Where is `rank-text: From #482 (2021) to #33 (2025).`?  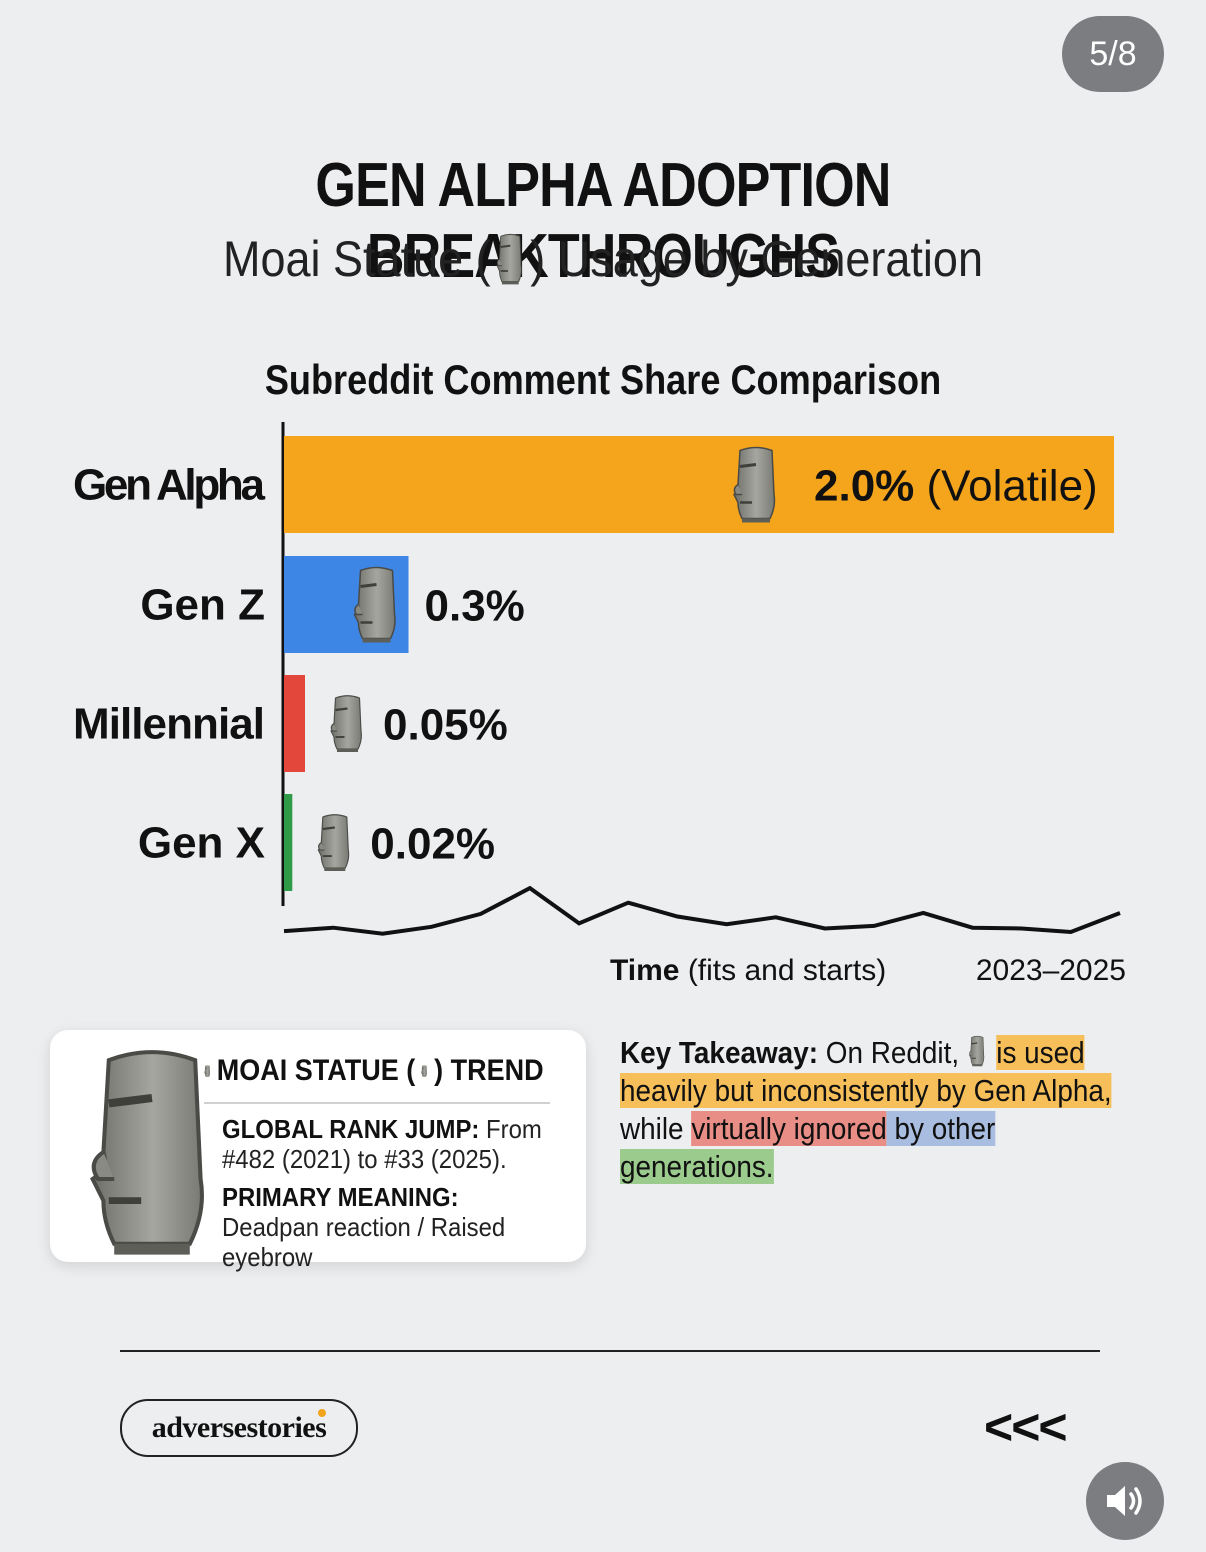 rank-text: From #482 (2021) to #33 (2025). is located at coordinates (382, 1144).